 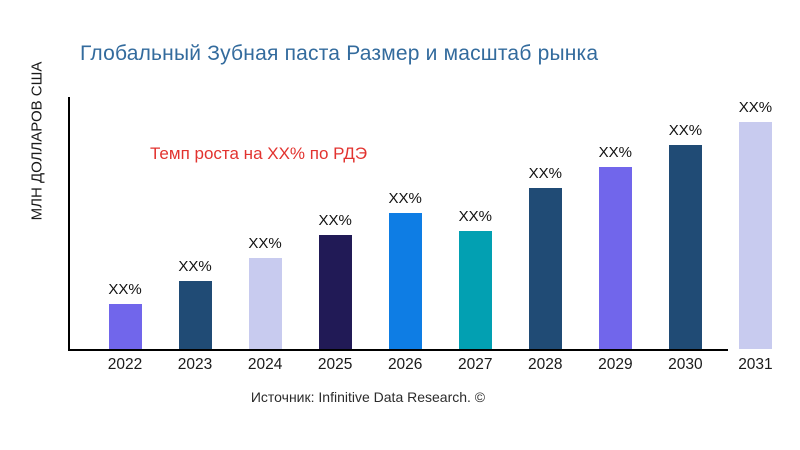 What do you see at coordinates (335, 364) in the screenshot?
I see `x-tick-label: 2025` at bounding box center [335, 364].